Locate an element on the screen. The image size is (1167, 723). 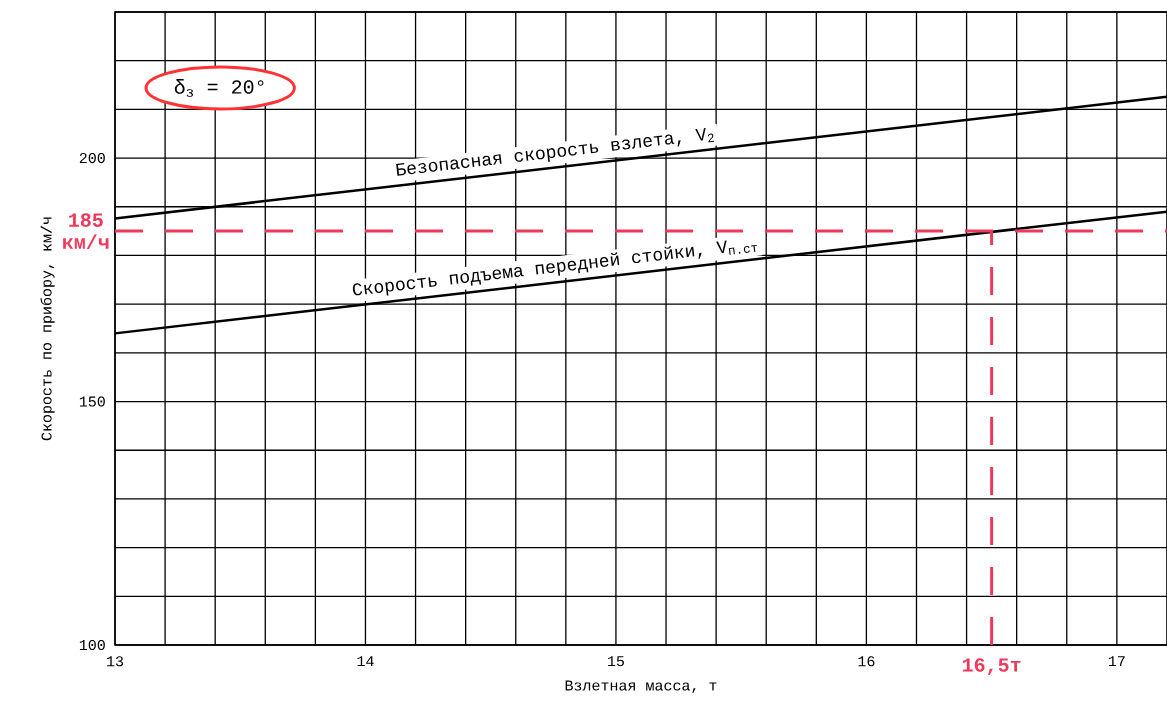
annotation: δ$_{з}$ = 20° is located at coordinates (219, 88).